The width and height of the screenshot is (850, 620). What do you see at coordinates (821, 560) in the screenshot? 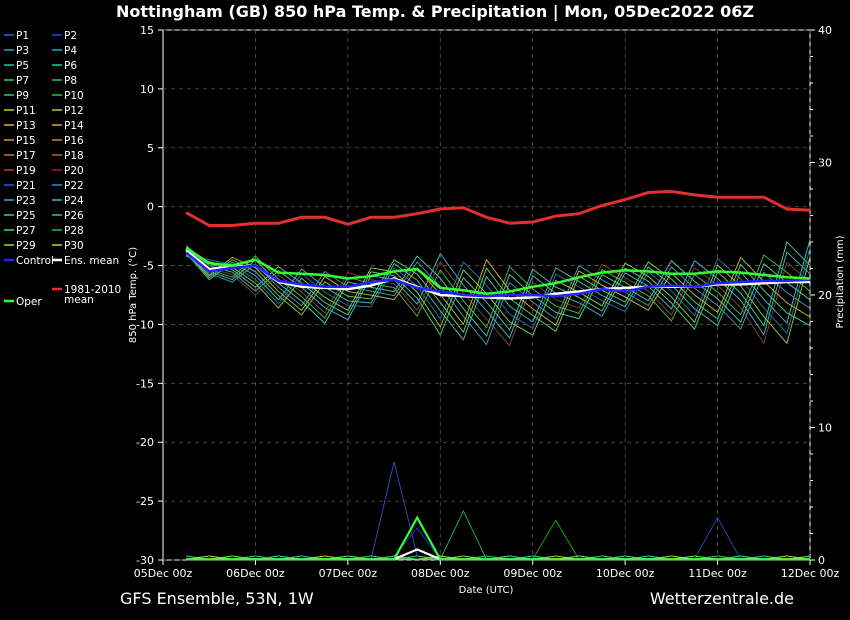
I see `y2-tick-label: 0` at bounding box center [821, 560].